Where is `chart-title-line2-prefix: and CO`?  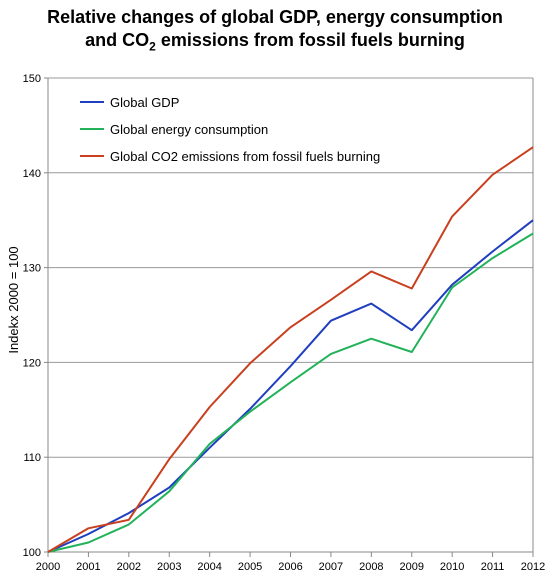
chart-title-line2-prefix: and CO is located at coordinates (117, 40).